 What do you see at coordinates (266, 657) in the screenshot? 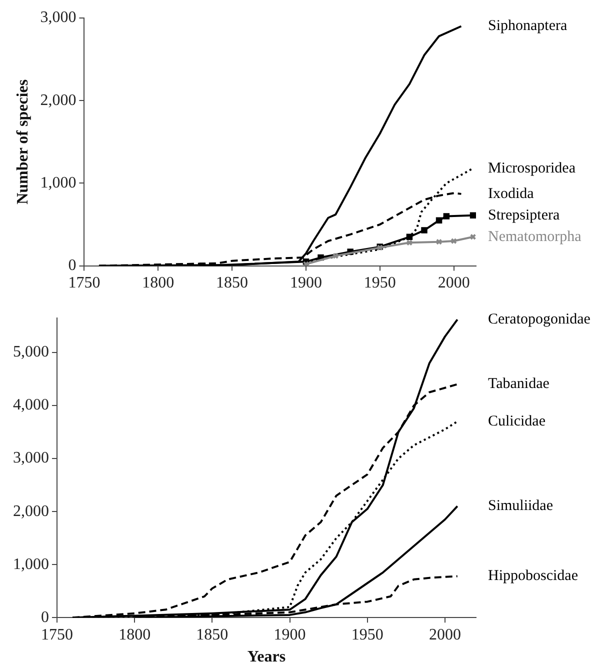
I see `x-axis-title: Years` at bounding box center [266, 657].